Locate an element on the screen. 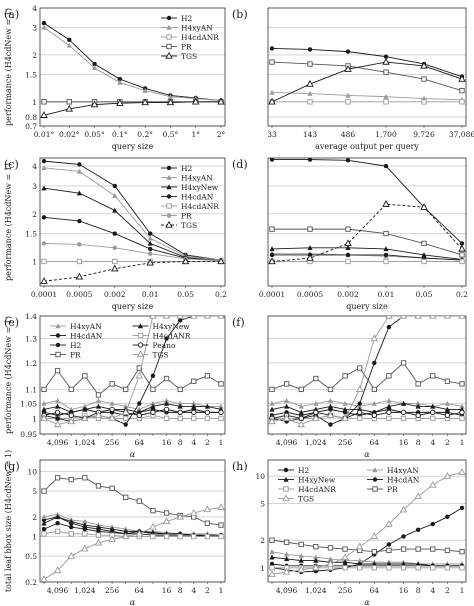  x-tick-label: 4,096 is located at coordinates (58, 442).